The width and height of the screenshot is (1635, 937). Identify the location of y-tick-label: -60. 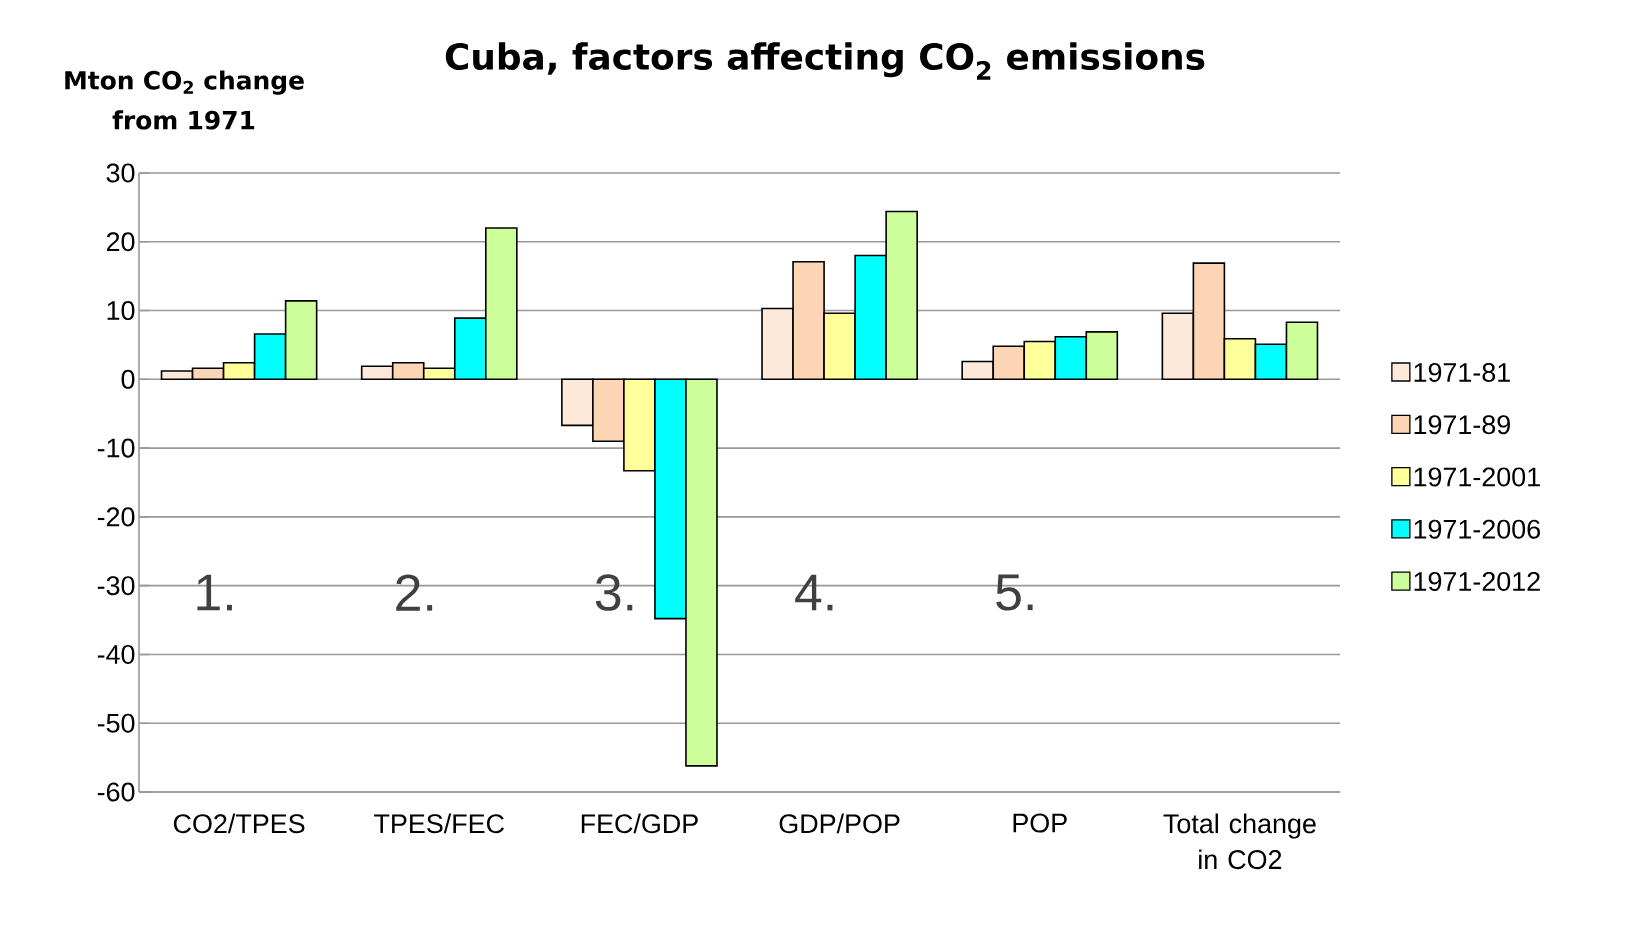
(116, 792).